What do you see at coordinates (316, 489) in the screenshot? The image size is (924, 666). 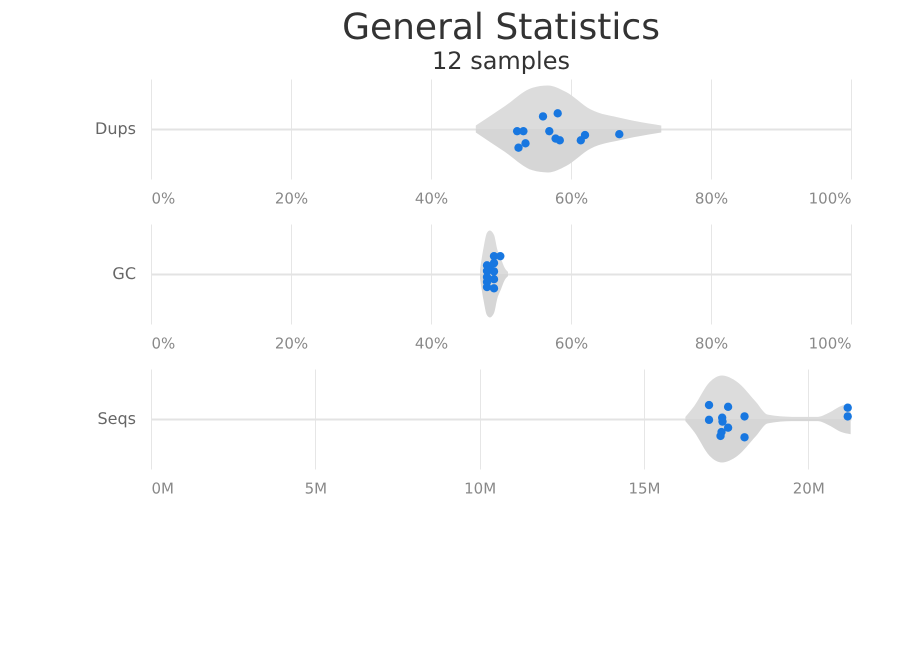 I see `x-tick-label: 5M` at bounding box center [316, 489].